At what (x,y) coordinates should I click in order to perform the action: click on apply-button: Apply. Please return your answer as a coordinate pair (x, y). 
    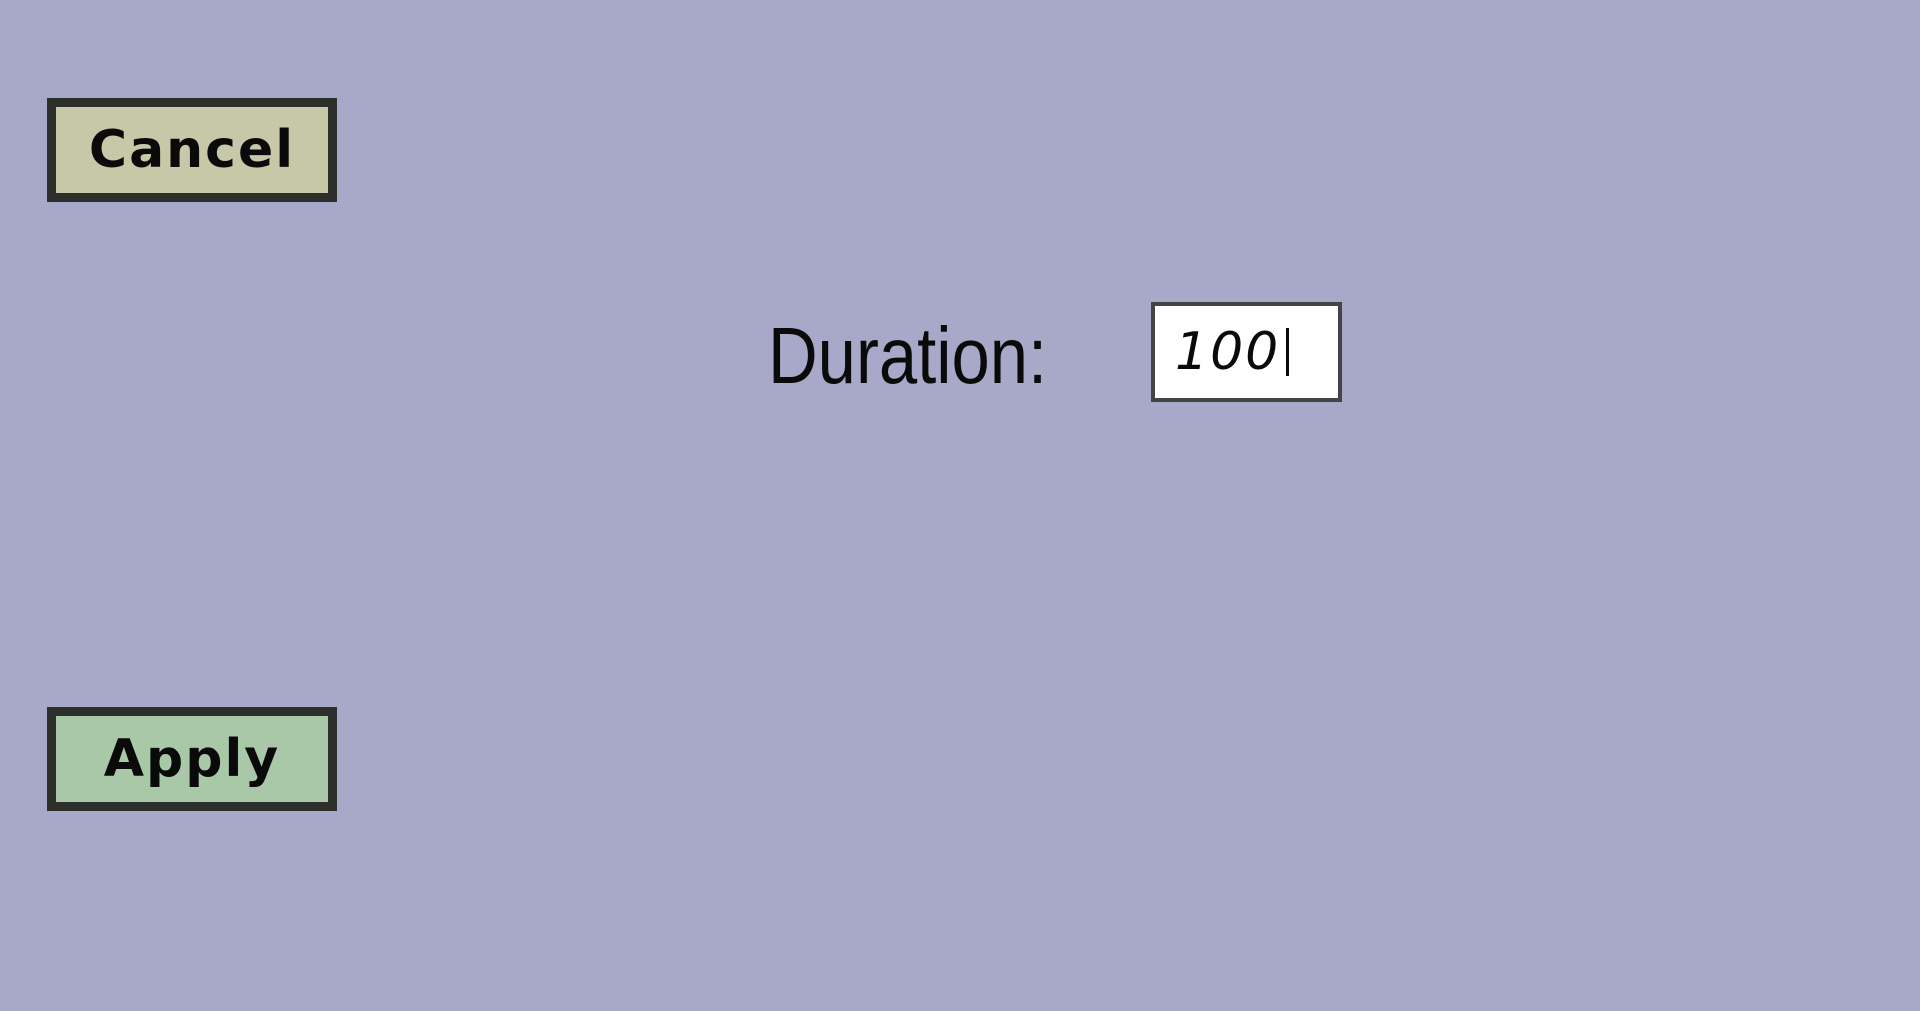
    Looking at the image, I should click on (192, 759).